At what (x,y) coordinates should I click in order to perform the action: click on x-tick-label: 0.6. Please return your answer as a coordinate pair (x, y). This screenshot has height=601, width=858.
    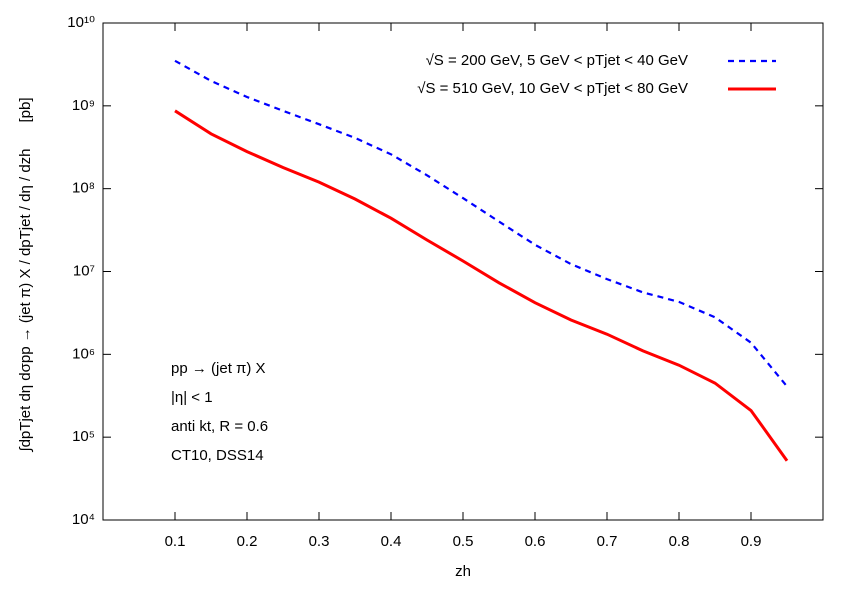
    Looking at the image, I should click on (535, 541).